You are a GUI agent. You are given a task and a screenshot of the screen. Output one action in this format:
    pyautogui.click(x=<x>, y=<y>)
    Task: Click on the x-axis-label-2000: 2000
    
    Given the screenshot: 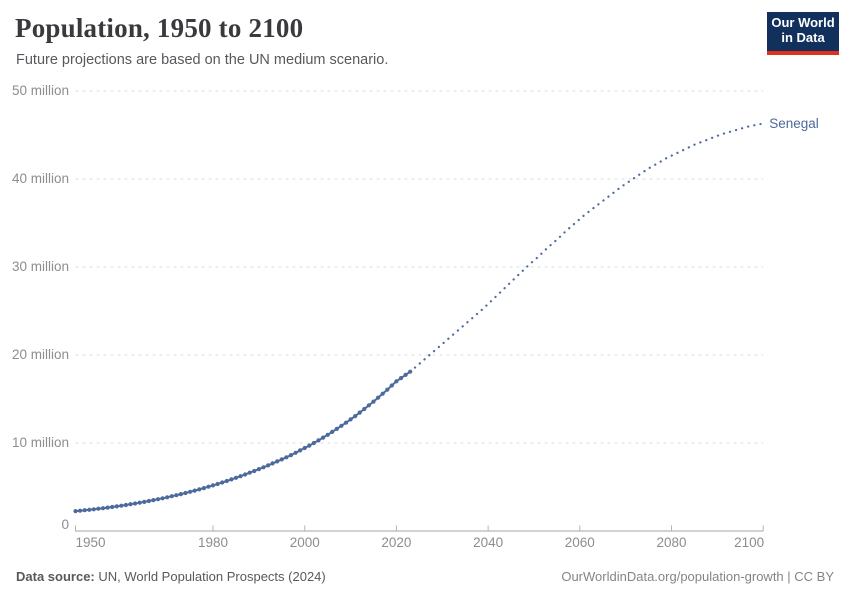 What is the action you would take?
    pyautogui.click(x=304, y=542)
    